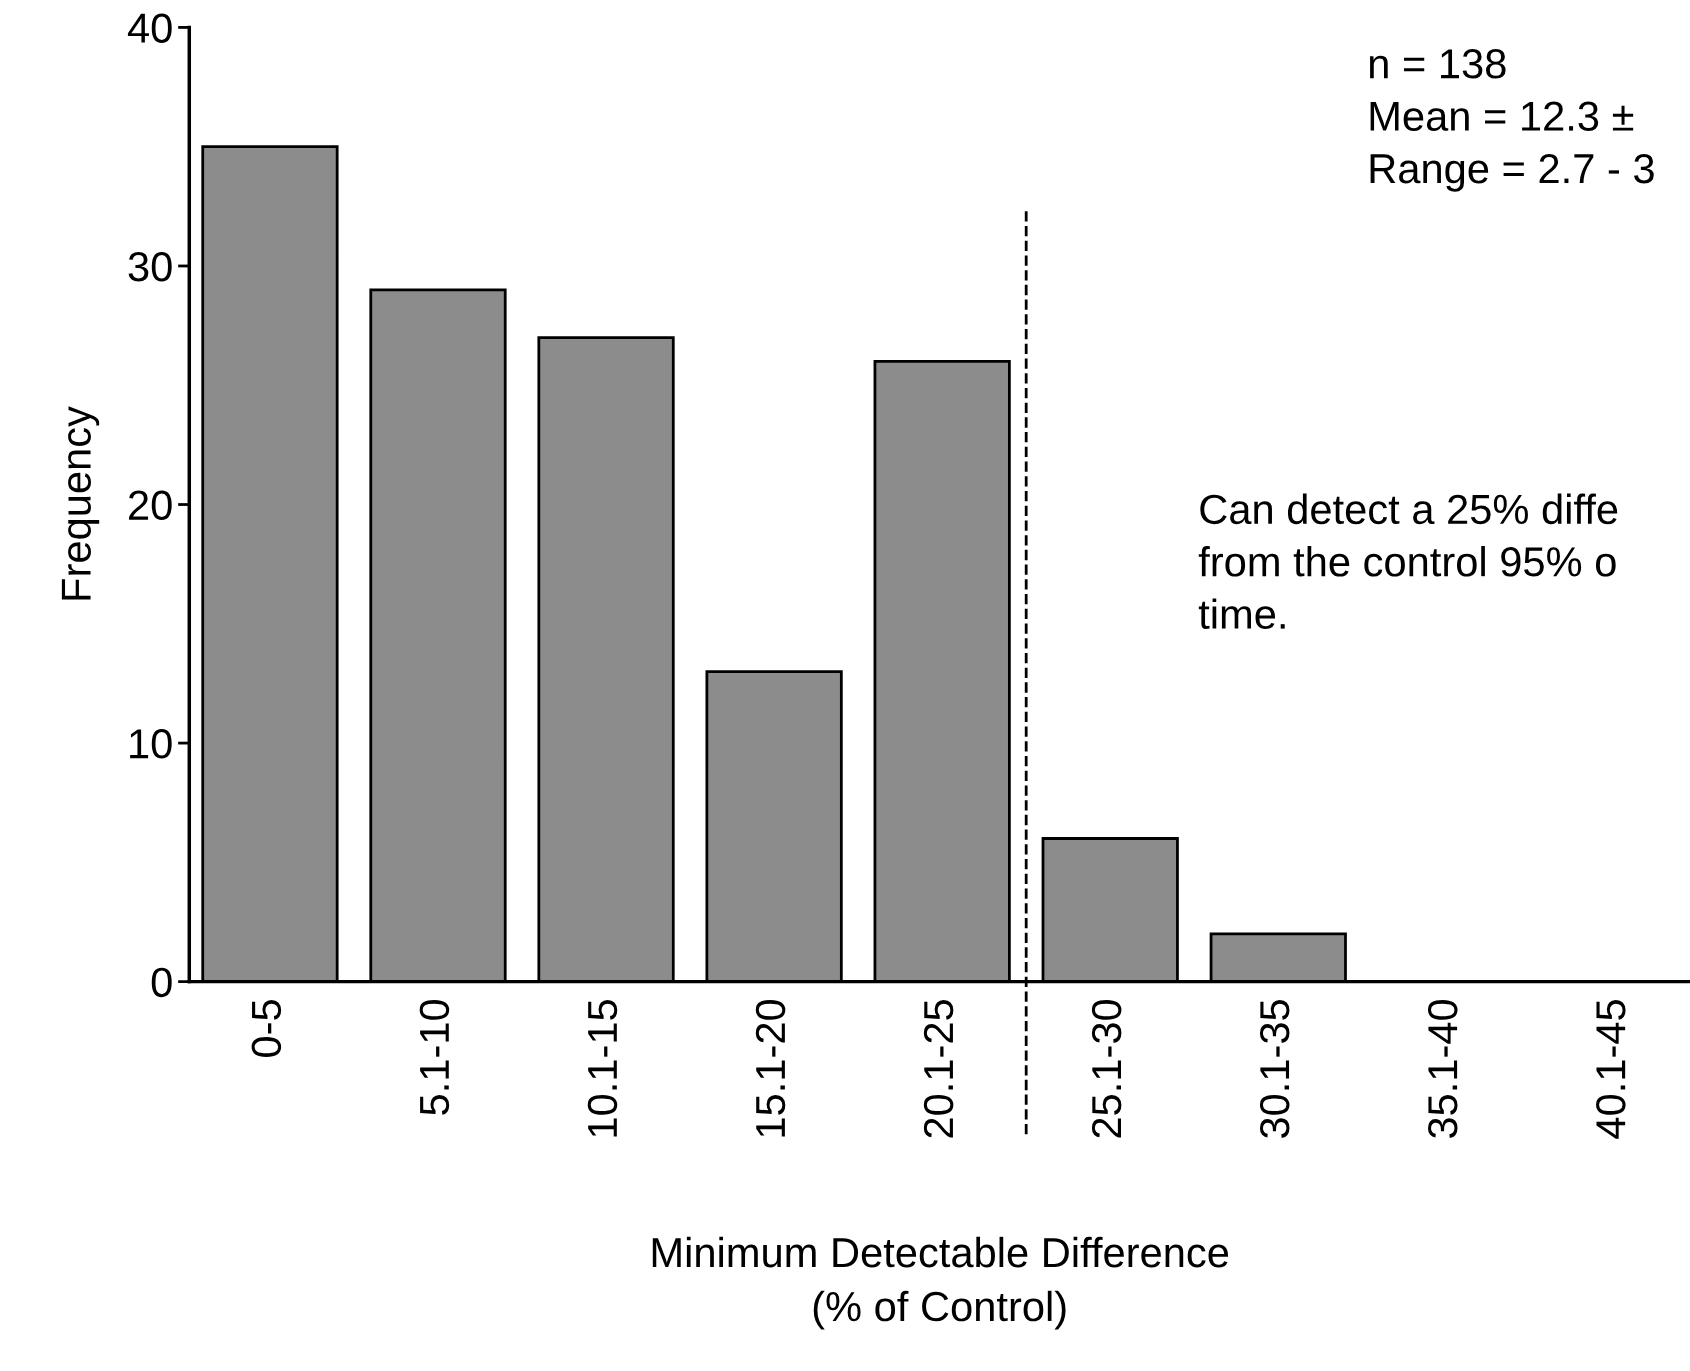  I want to click on x-tick-label: 40.1-45, so click(1611, 1069).